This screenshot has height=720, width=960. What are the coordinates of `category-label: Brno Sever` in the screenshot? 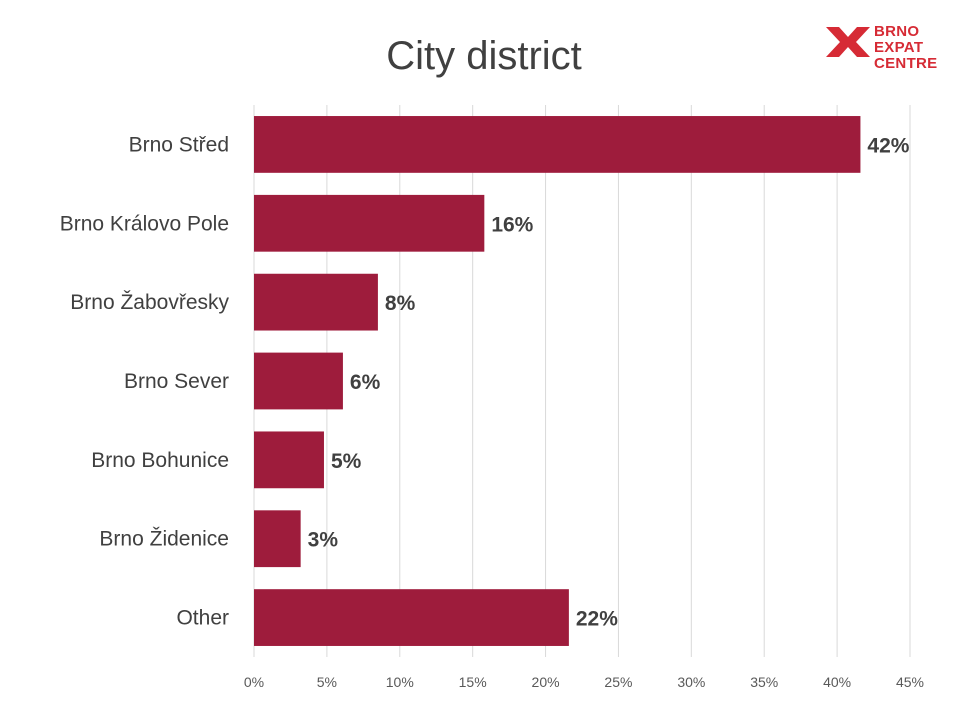 It's located at (176, 381).